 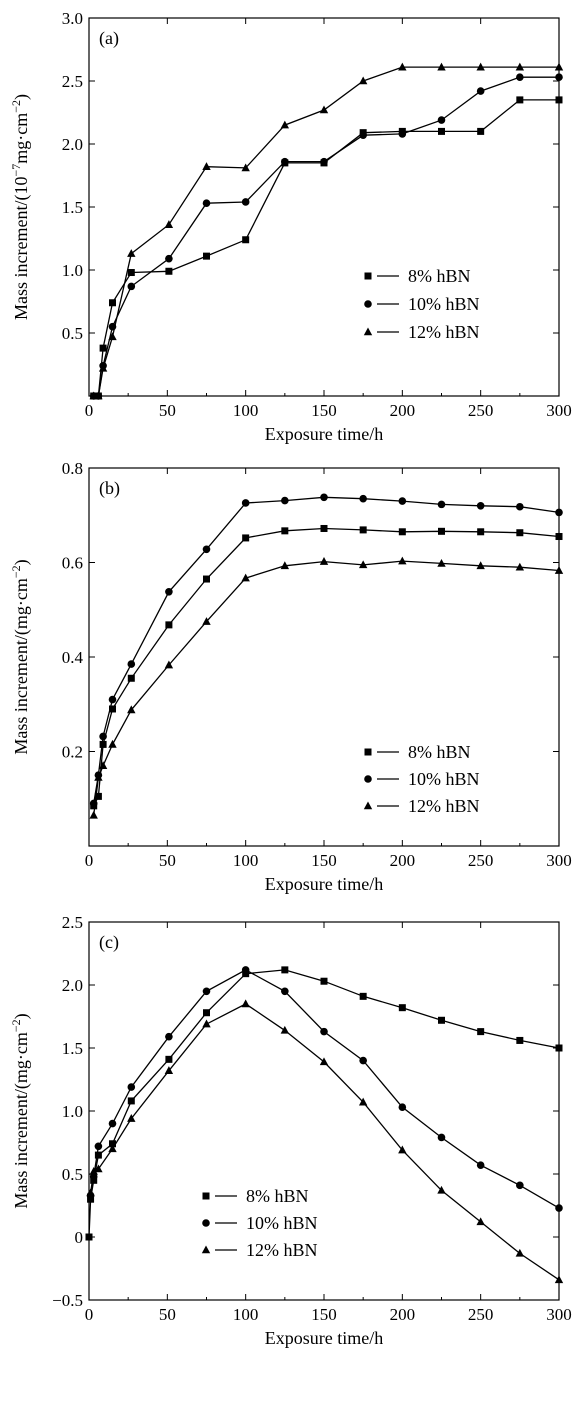 I want to click on y-tick-label: −0.5, so click(x=67, y=1300).